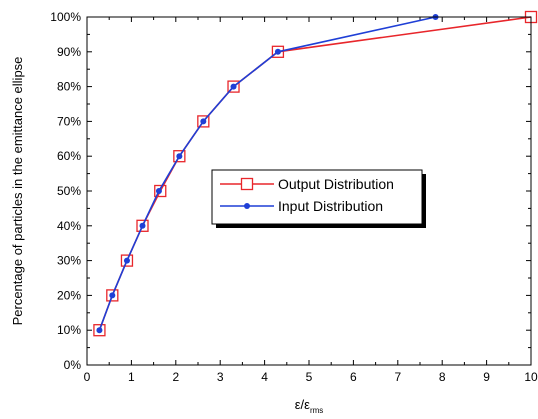 The image size is (538, 419). What do you see at coordinates (73, 365) in the screenshot?
I see `y-tick-label: 0%` at bounding box center [73, 365].